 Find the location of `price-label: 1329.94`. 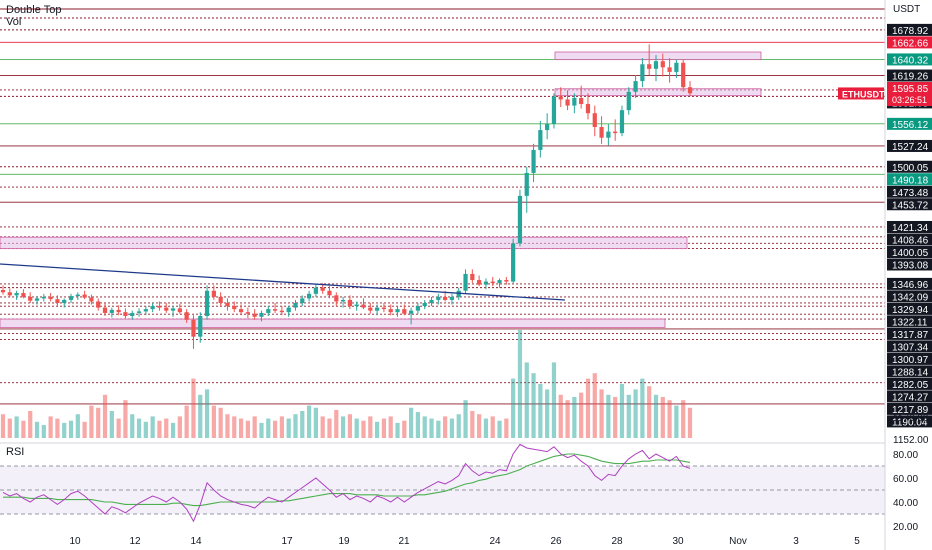

price-label: 1329.94 is located at coordinates (910, 310).